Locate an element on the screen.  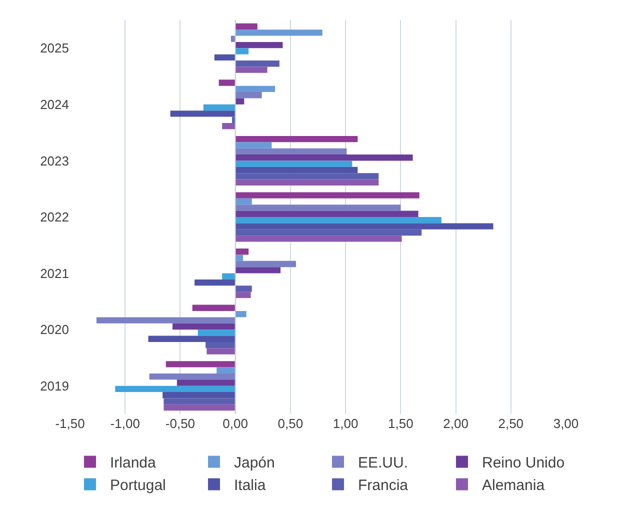
x-tick-label: -1,00 is located at coordinates (125, 423).